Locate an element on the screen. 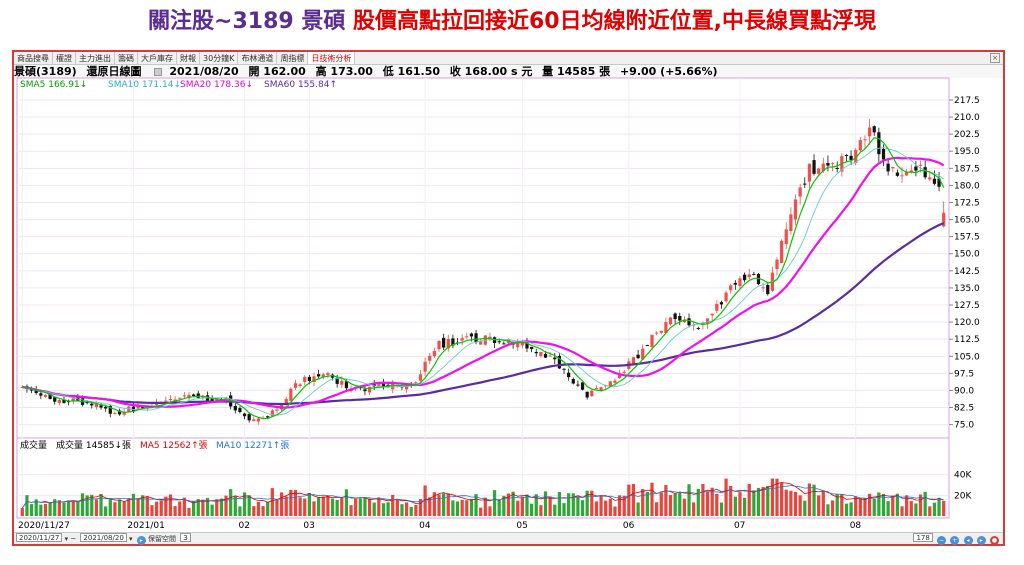  tab-3: 籌碼 is located at coordinates (126, 58).